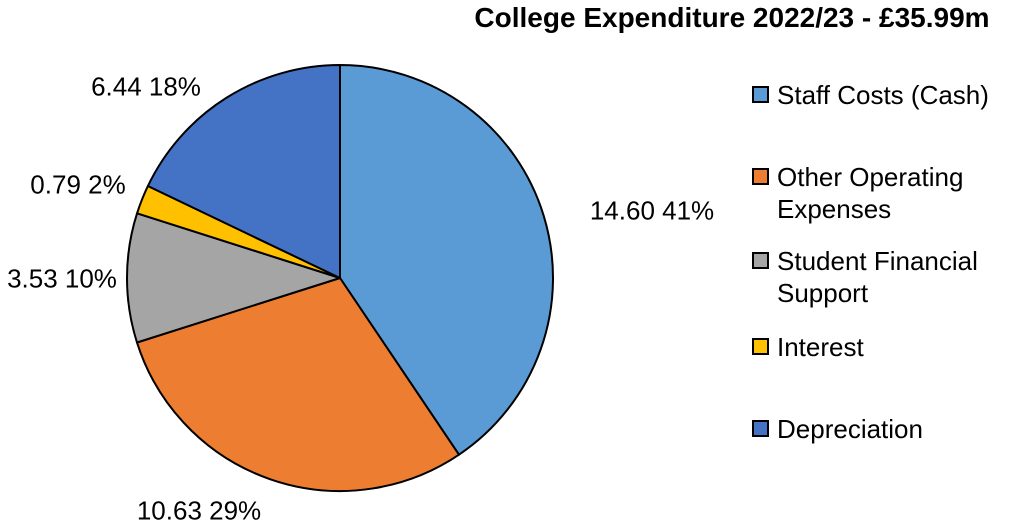 The image size is (1024, 530). I want to click on pie-slice-depreciation, so click(243, 171).